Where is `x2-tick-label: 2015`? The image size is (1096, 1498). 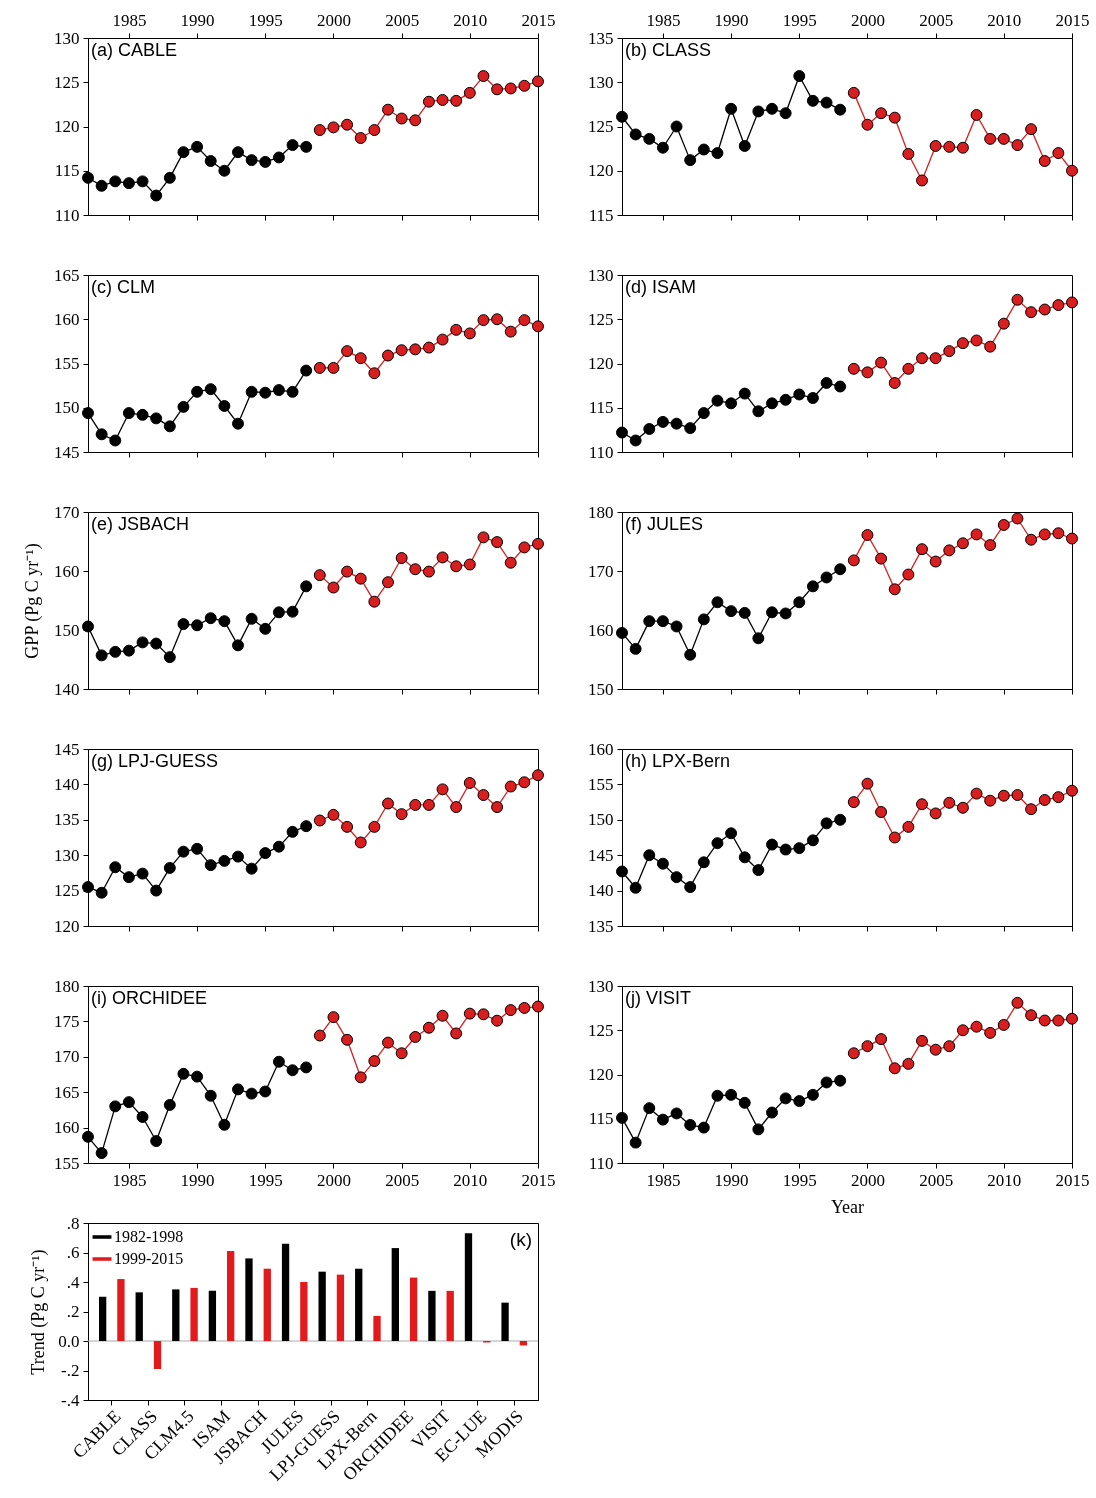 x2-tick-label: 2015 is located at coordinates (1072, 20).